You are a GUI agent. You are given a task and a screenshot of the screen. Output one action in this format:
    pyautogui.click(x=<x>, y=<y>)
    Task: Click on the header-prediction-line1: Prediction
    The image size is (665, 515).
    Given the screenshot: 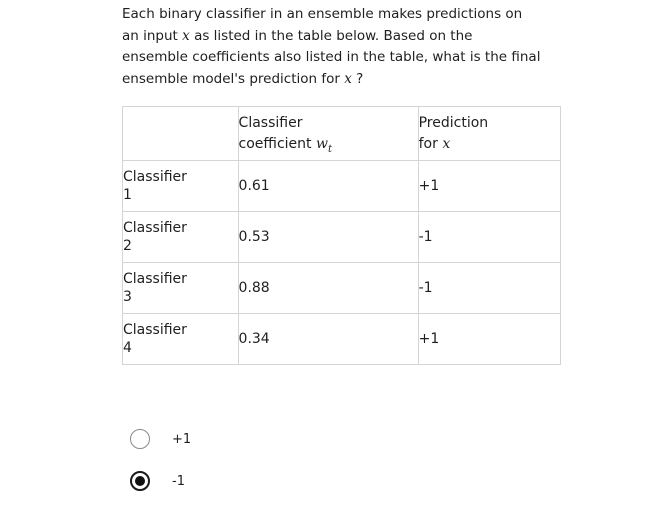 What is the action you would take?
    pyautogui.click(x=453, y=123)
    